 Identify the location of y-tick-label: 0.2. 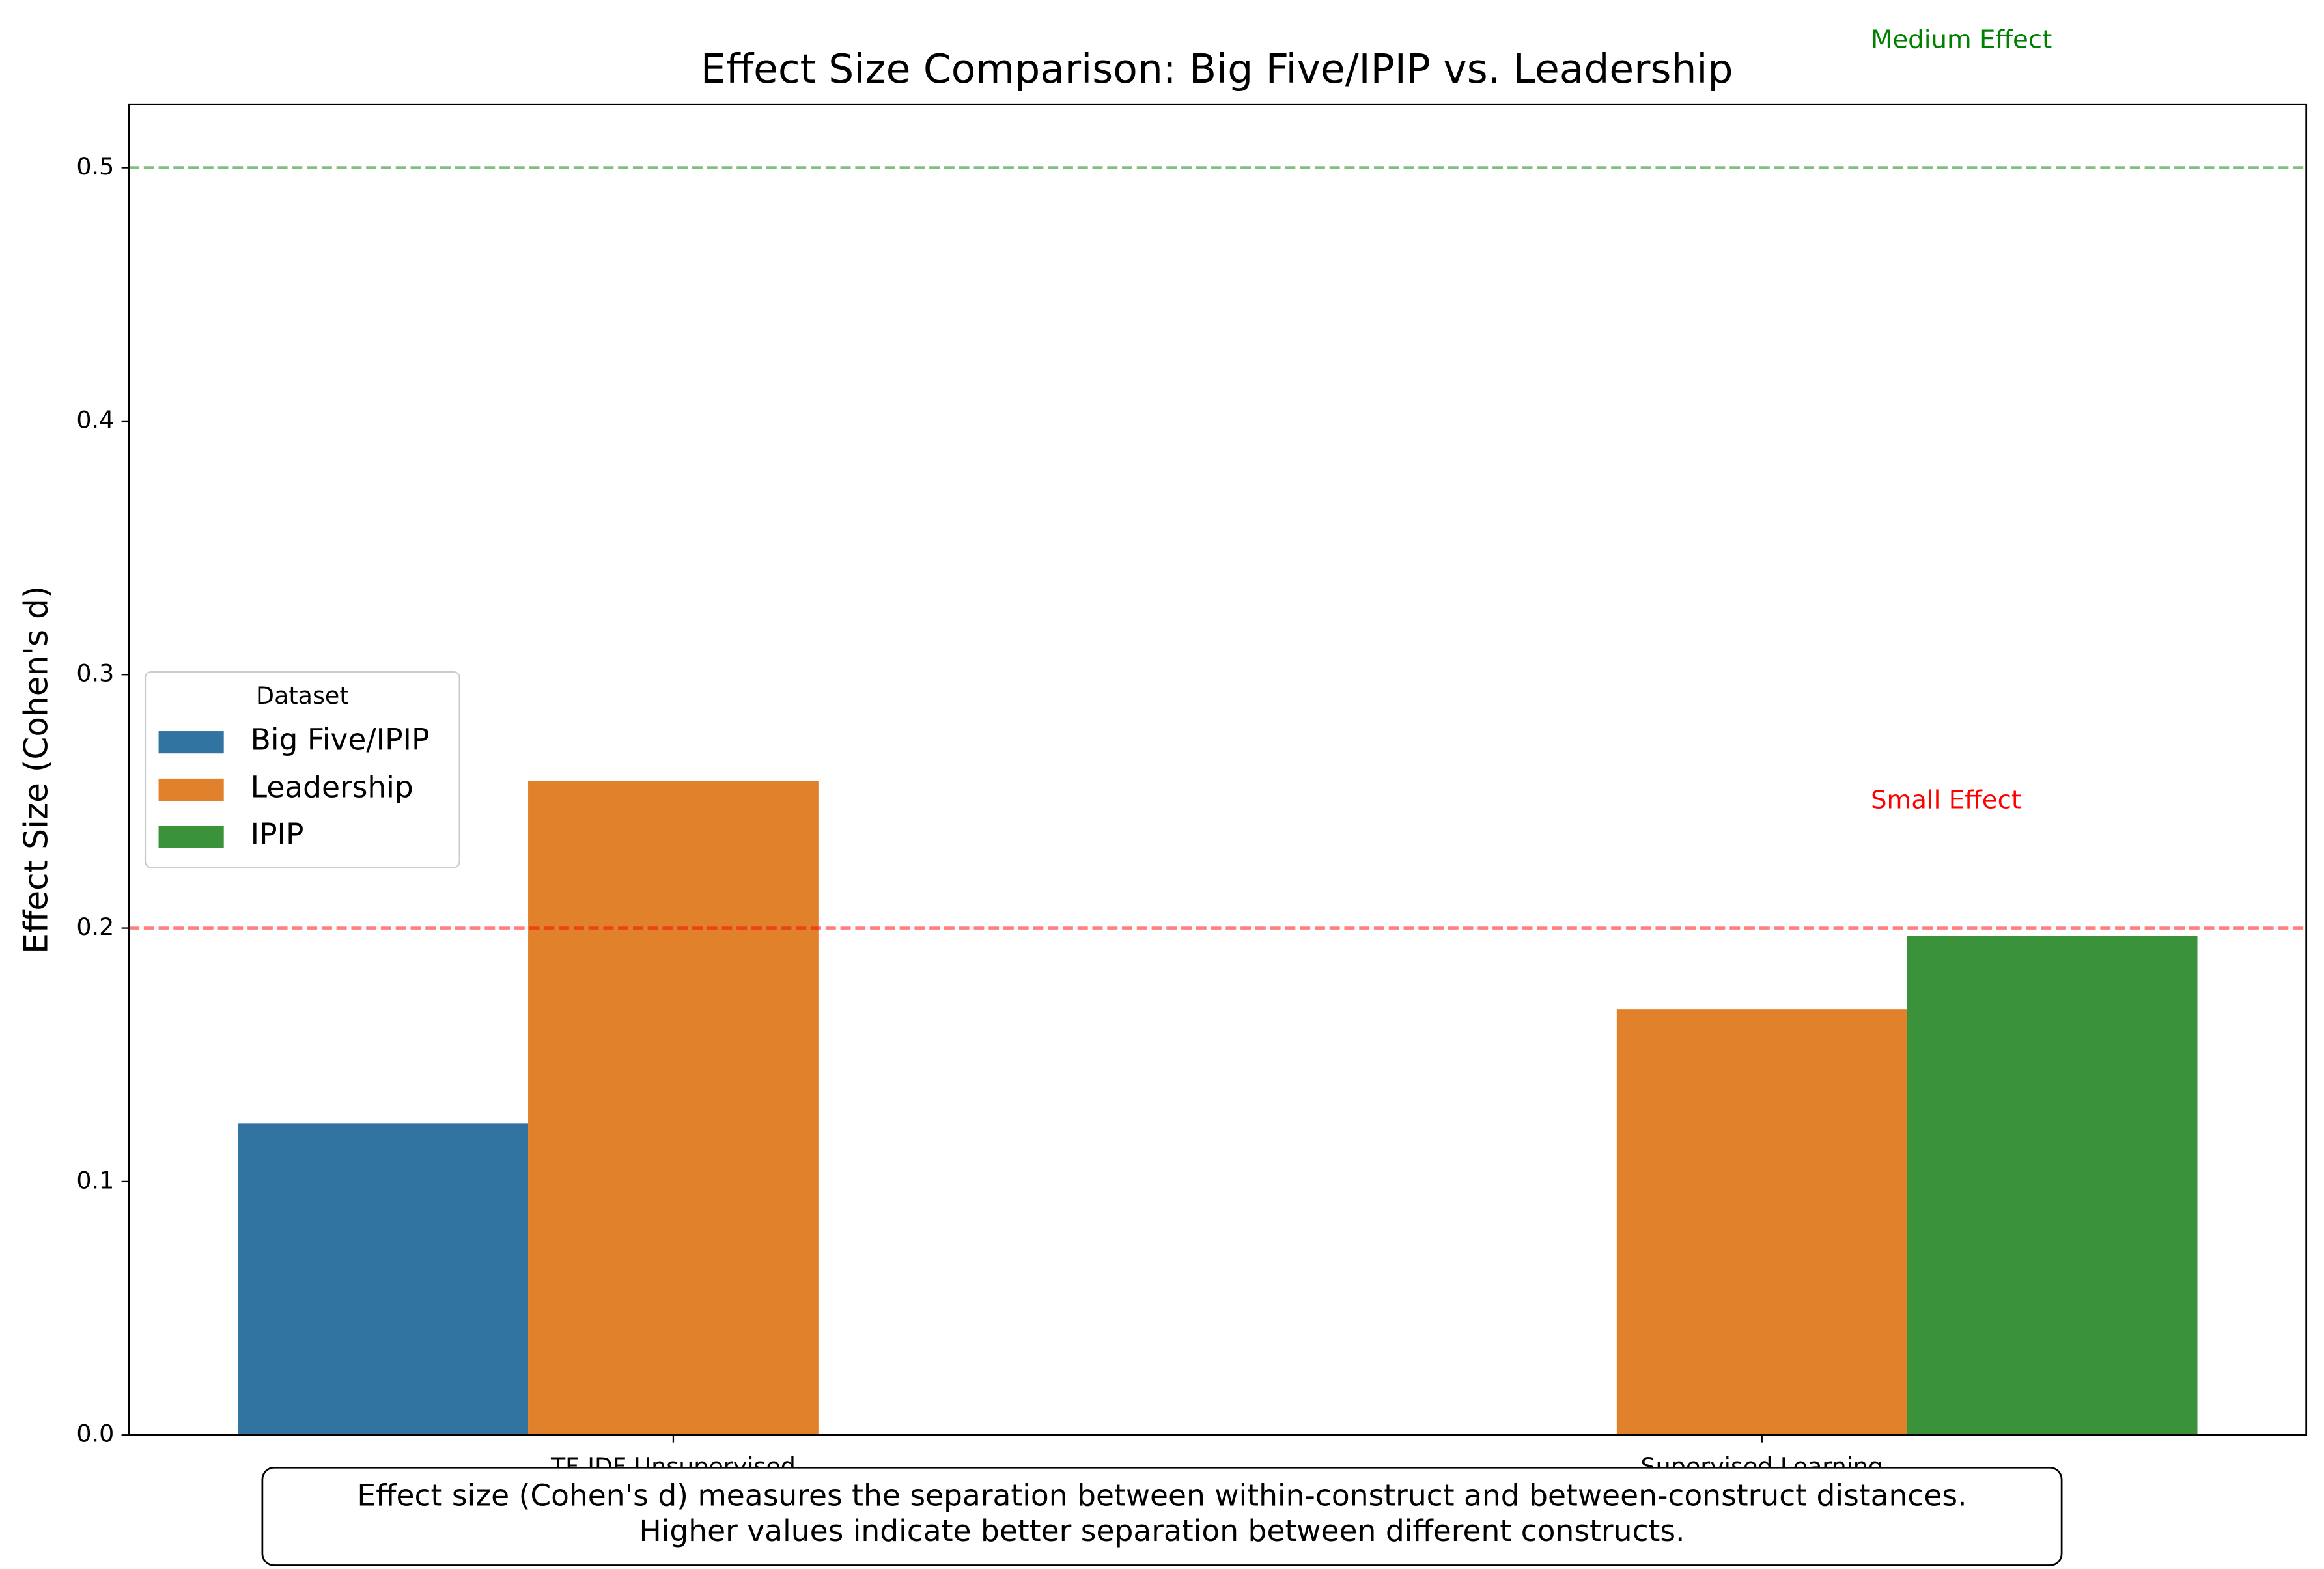
(95, 927).